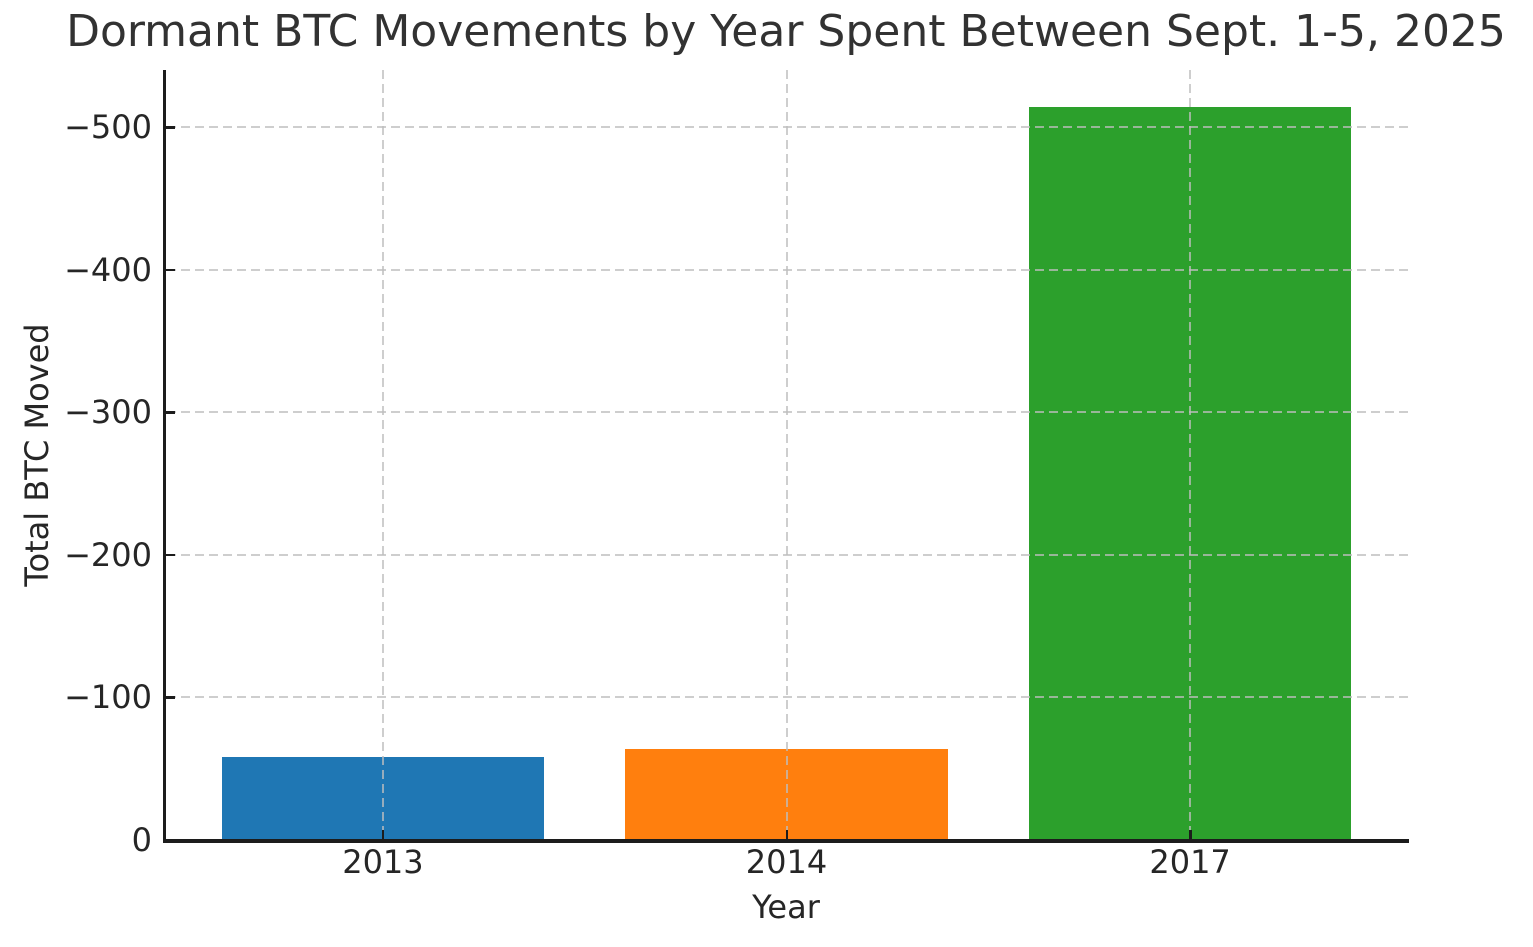  What do you see at coordinates (383, 862) in the screenshot?
I see `x-tick-label: 2013` at bounding box center [383, 862].